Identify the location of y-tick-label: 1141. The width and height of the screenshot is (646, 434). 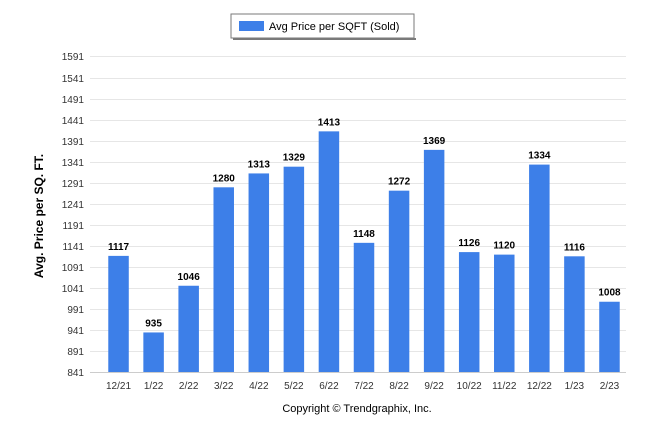
(73, 247).